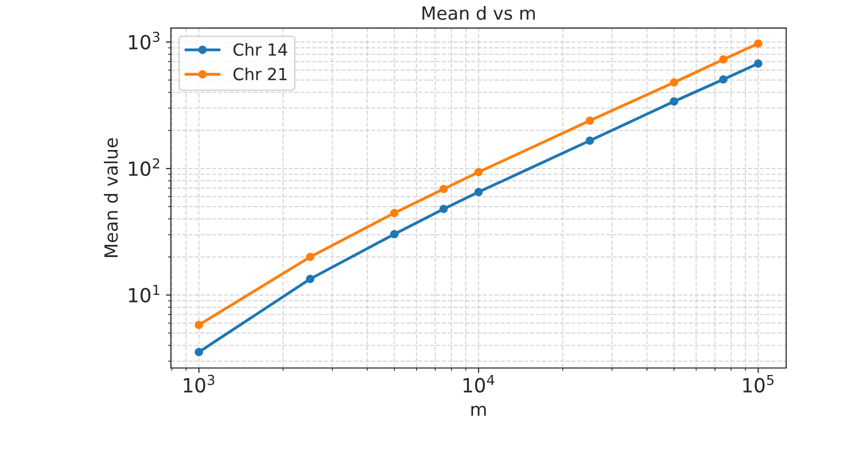 This screenshot has height=467, width=863. What do you see at coordinates (144, 167) in the screenshot?
I see `y-tick-label: 10$^{2}$` at bounding box center [144, 167].